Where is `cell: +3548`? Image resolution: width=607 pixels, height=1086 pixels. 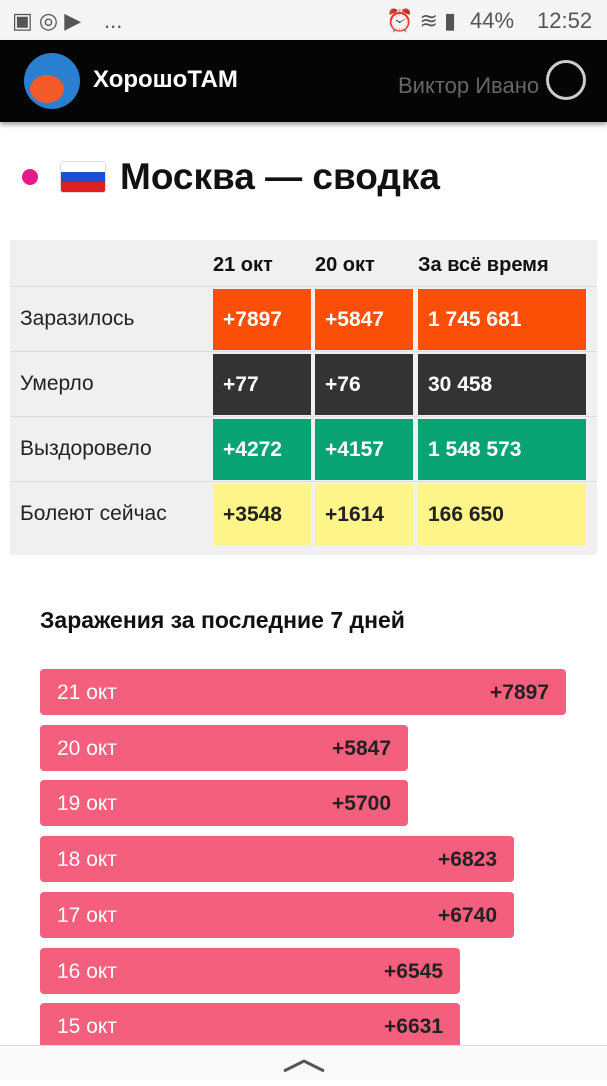 cell: +3548 is located at coordinates (262, 514).